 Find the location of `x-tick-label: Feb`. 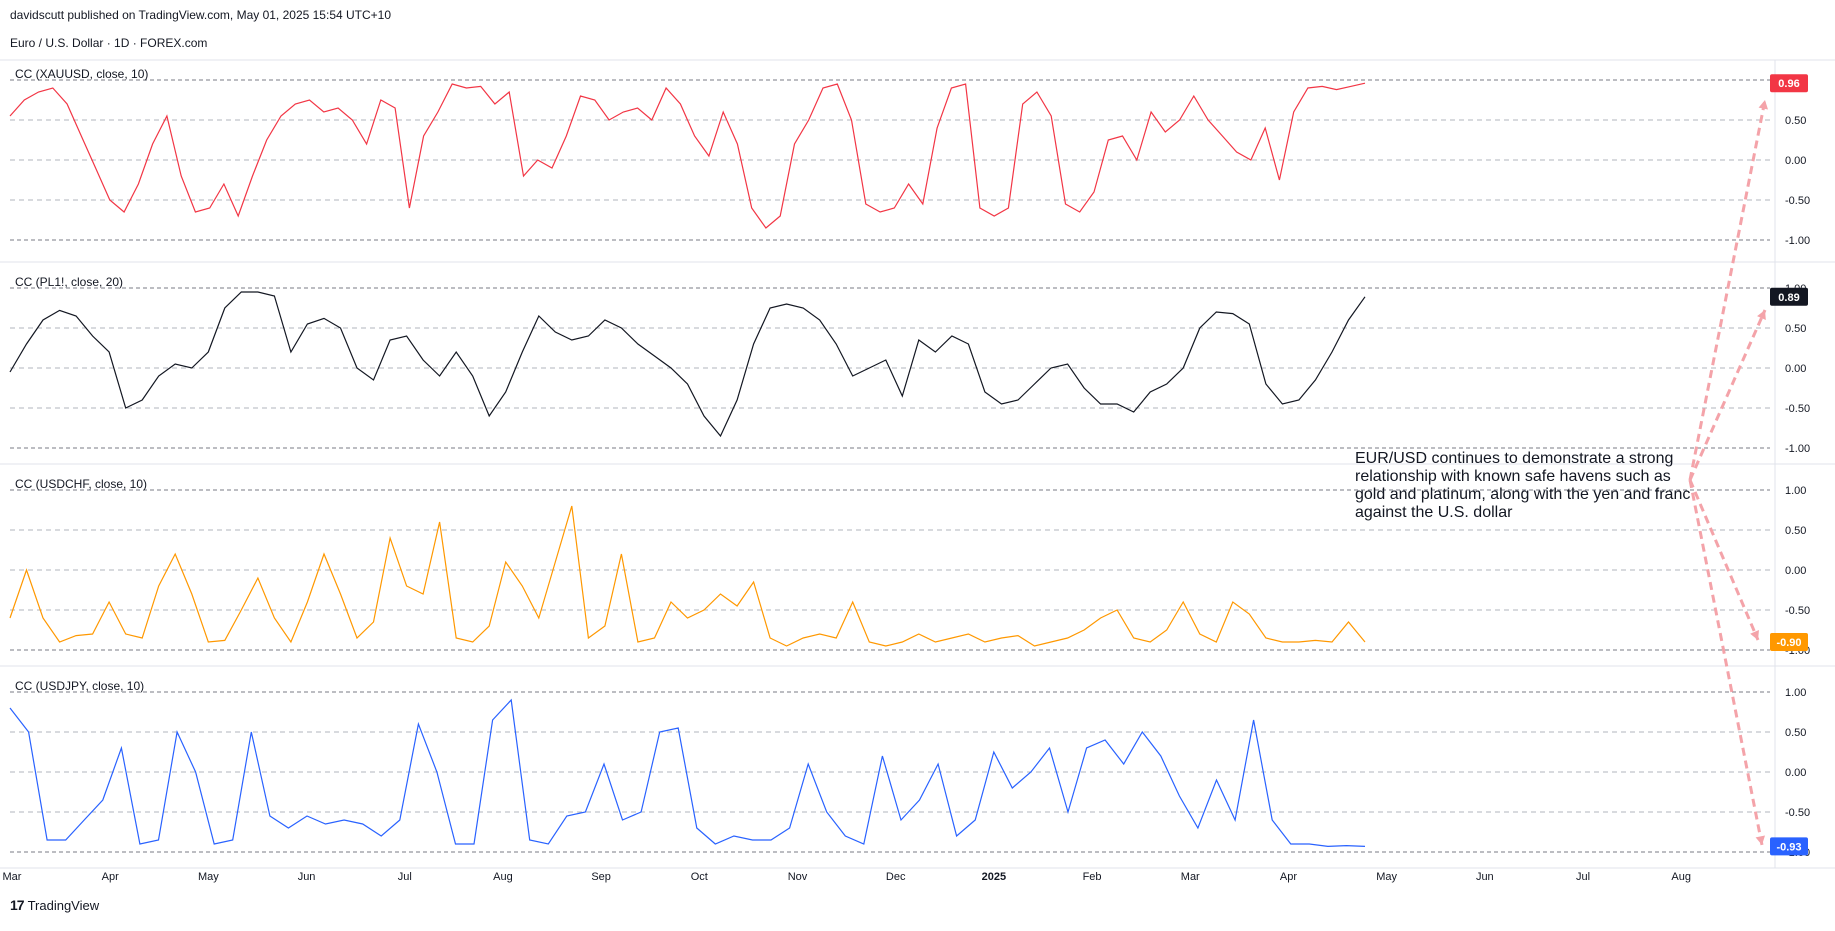

x-tick-label: Feb is located at coordinates (1092, 877).